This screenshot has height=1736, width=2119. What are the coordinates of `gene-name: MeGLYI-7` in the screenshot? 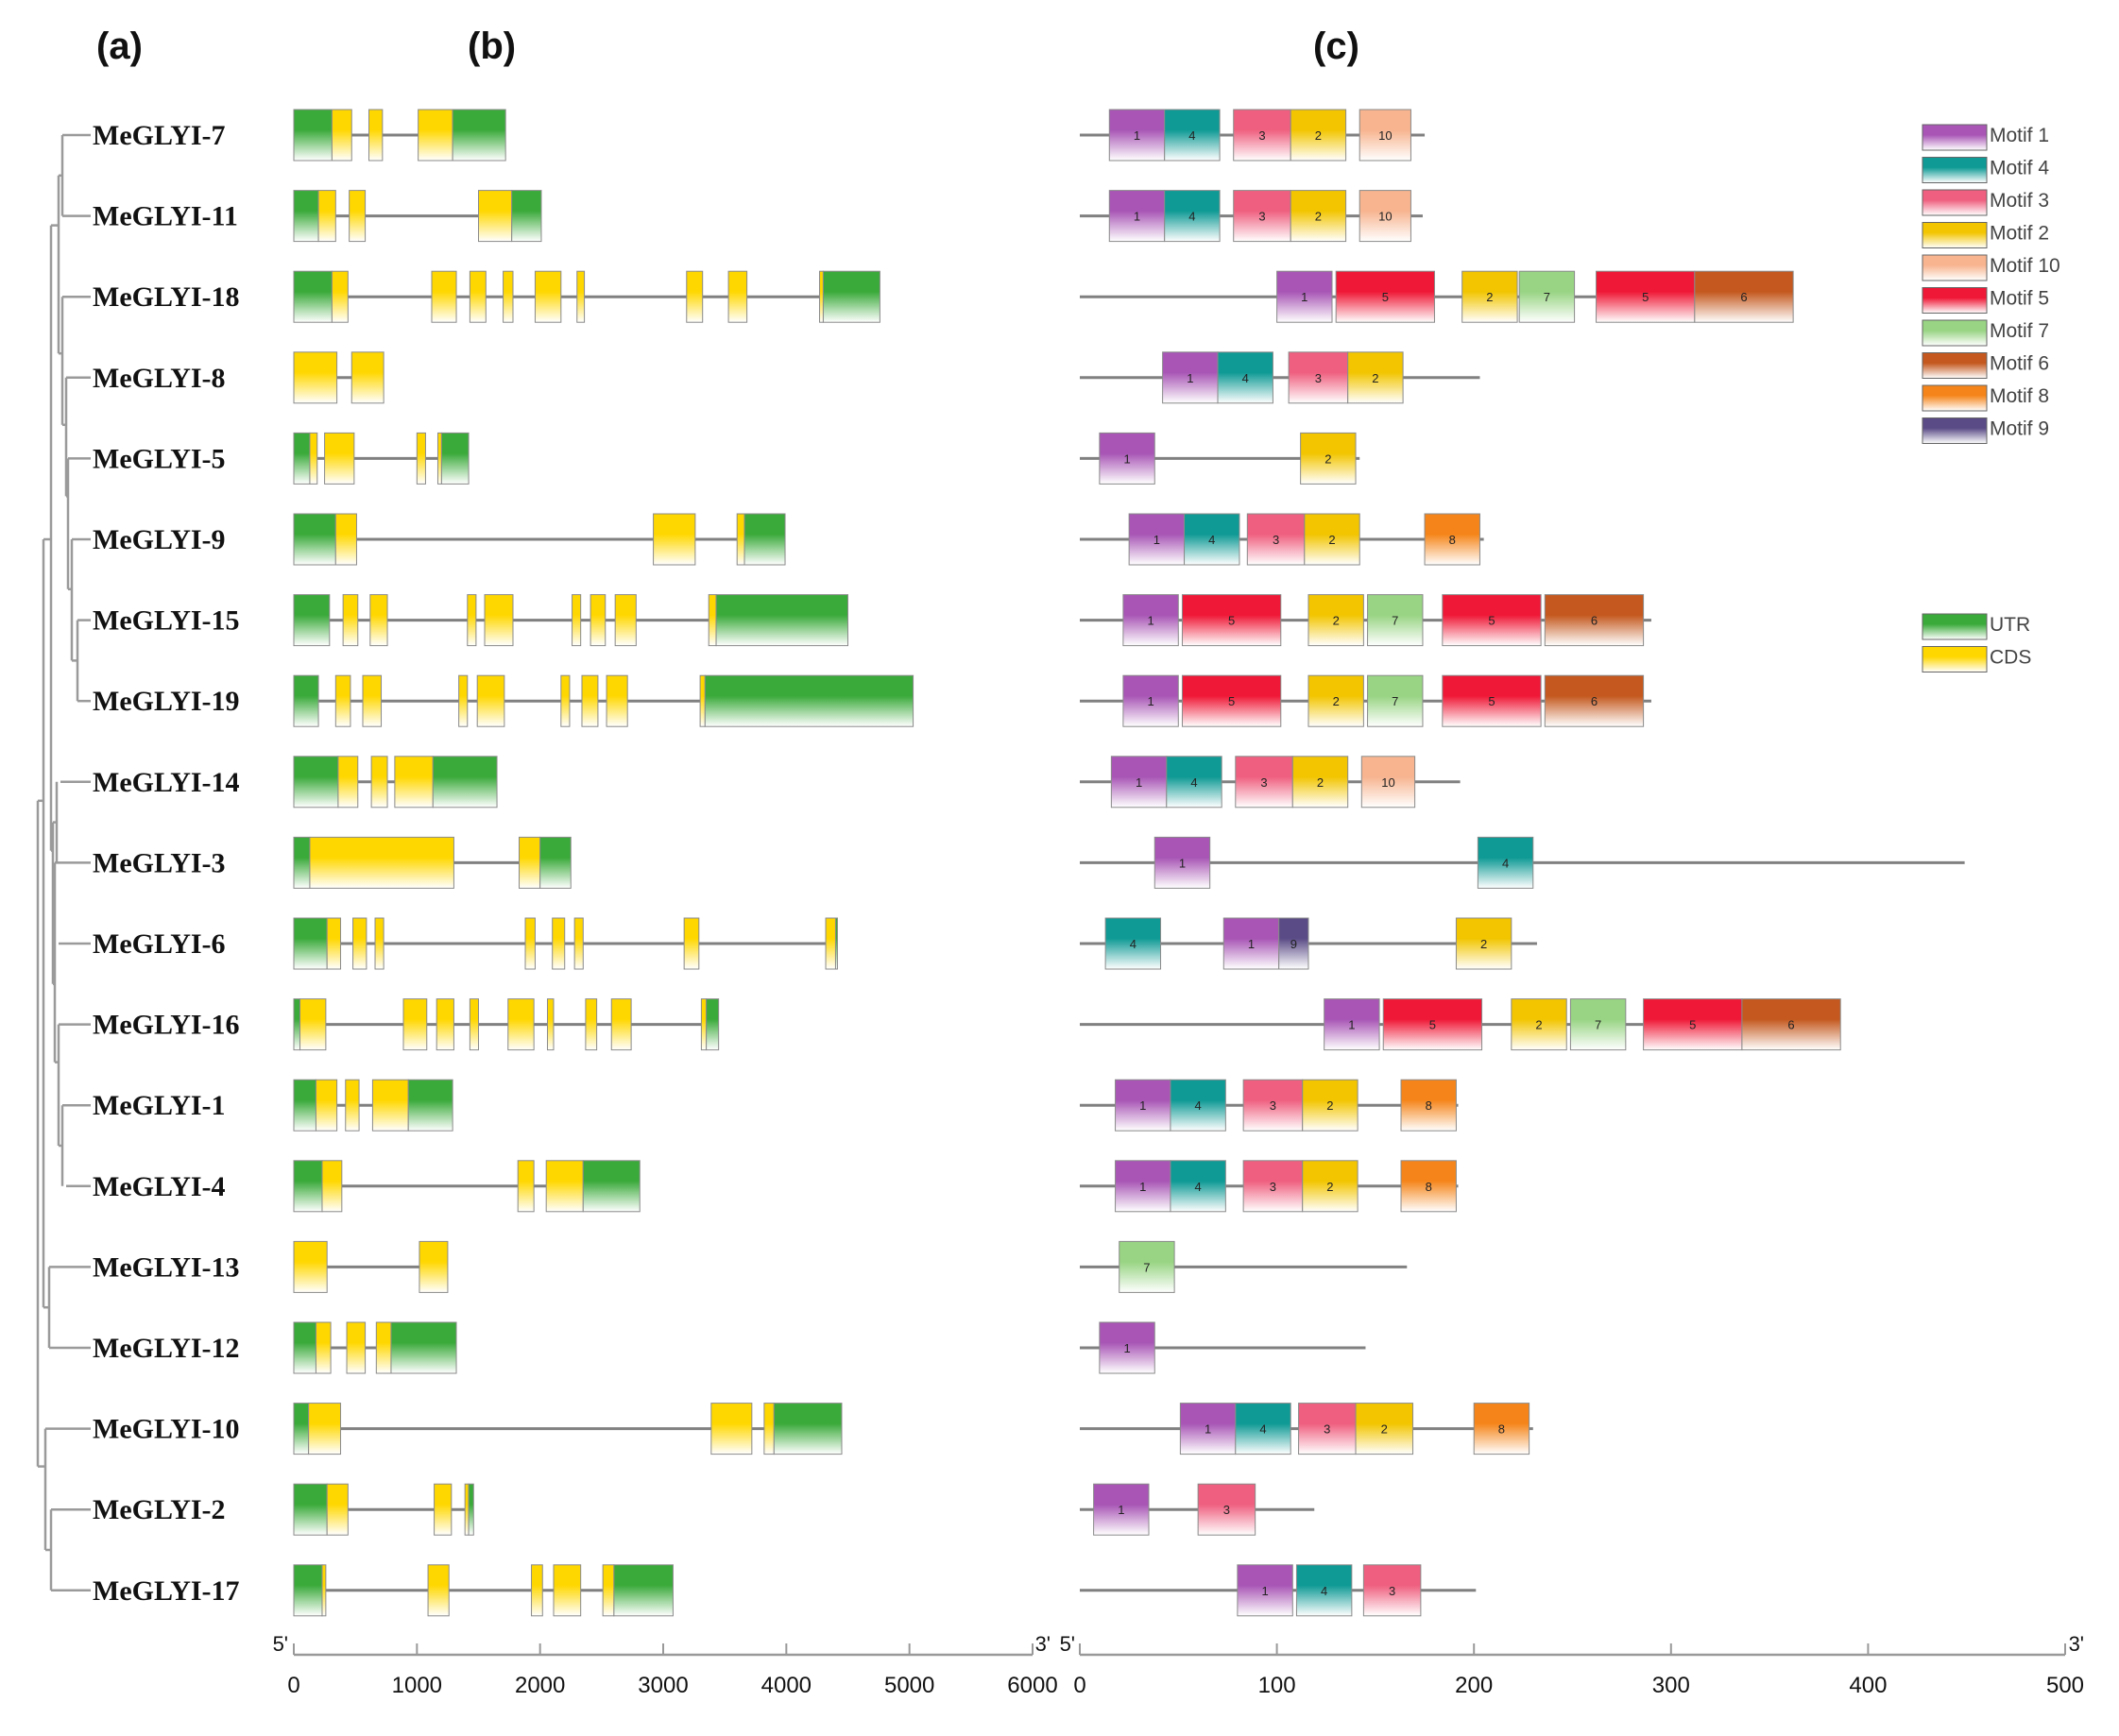 It's located at (160, 135).